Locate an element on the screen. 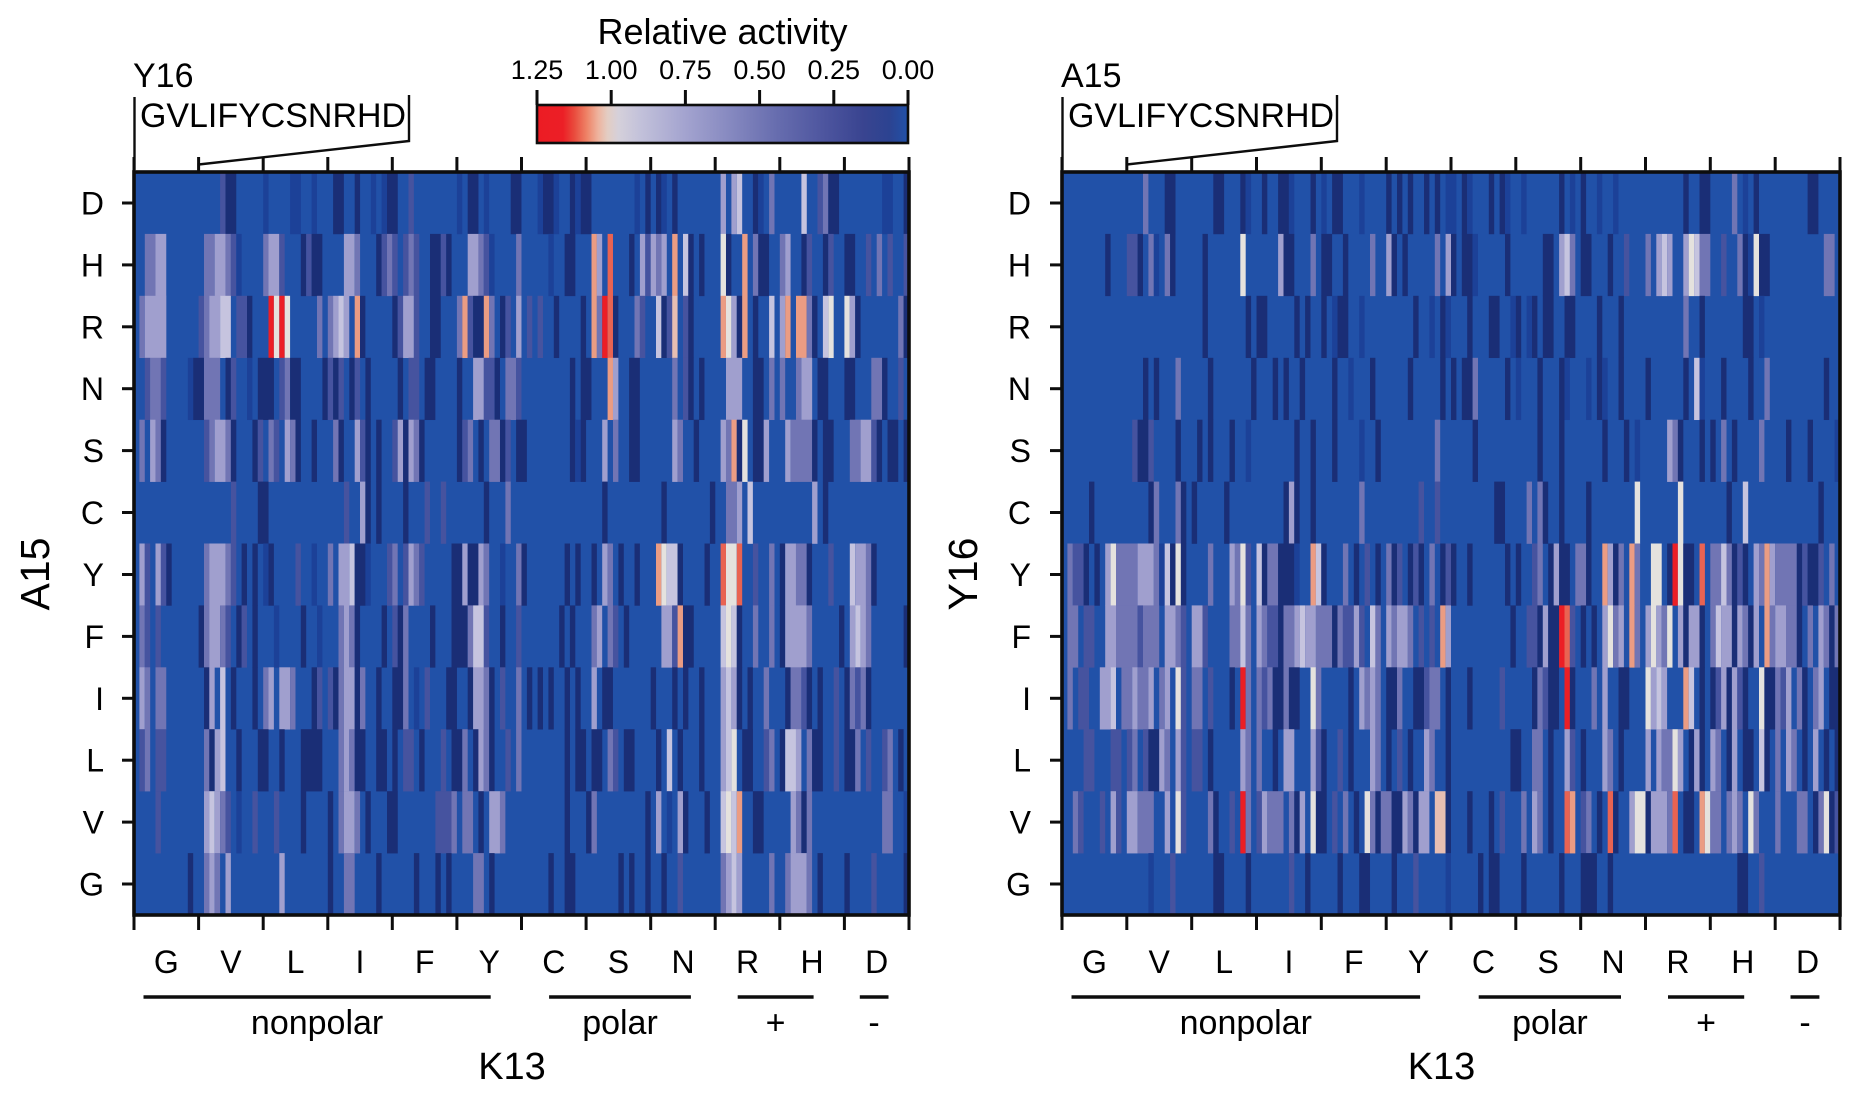  svg-text: 0.00 is located at coordinates (908, 70).